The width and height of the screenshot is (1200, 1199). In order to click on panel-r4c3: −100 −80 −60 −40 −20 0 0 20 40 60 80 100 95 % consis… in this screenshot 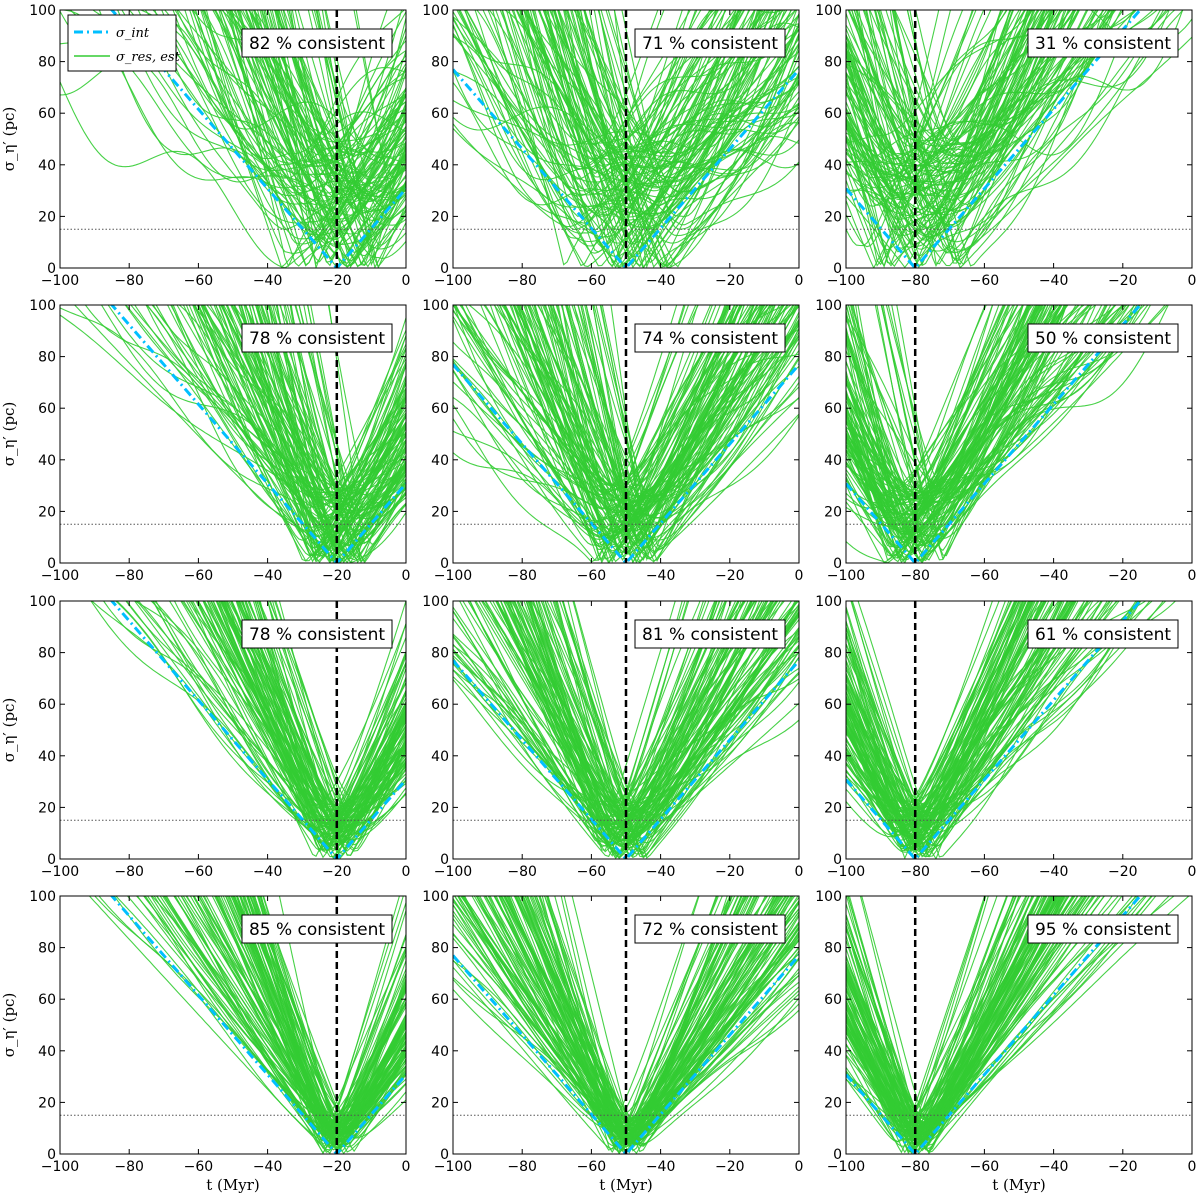, I will do `click(1005, 1041)`.